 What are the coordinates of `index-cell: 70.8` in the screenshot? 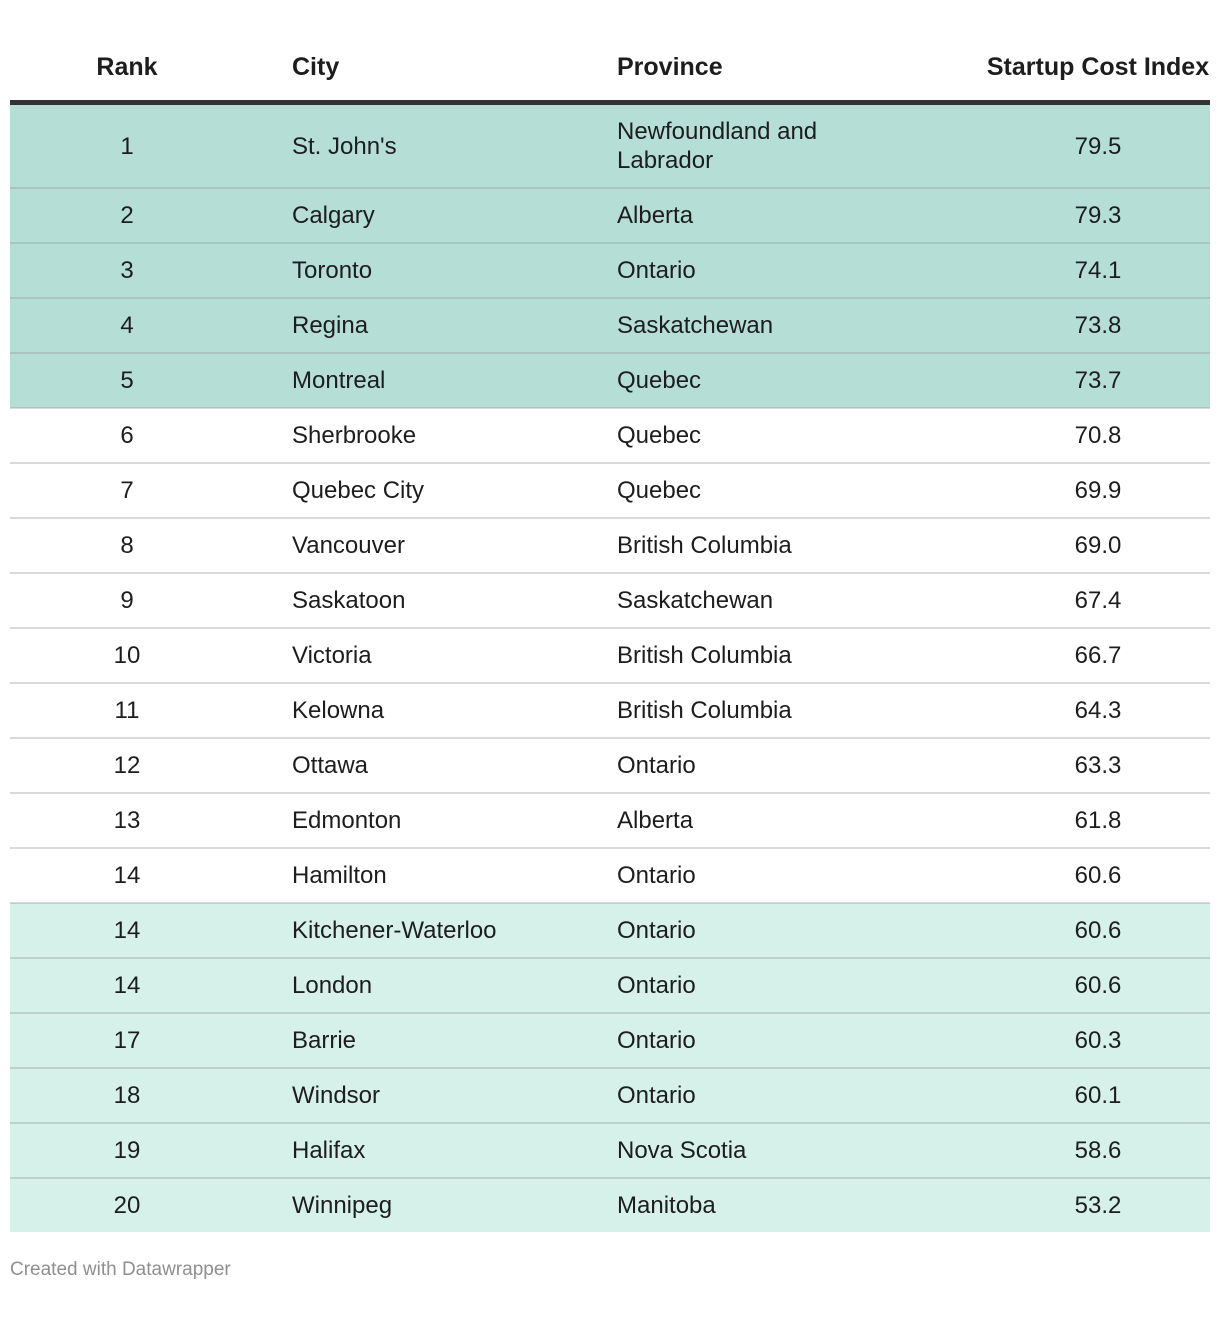 It's located at (1054, 435).